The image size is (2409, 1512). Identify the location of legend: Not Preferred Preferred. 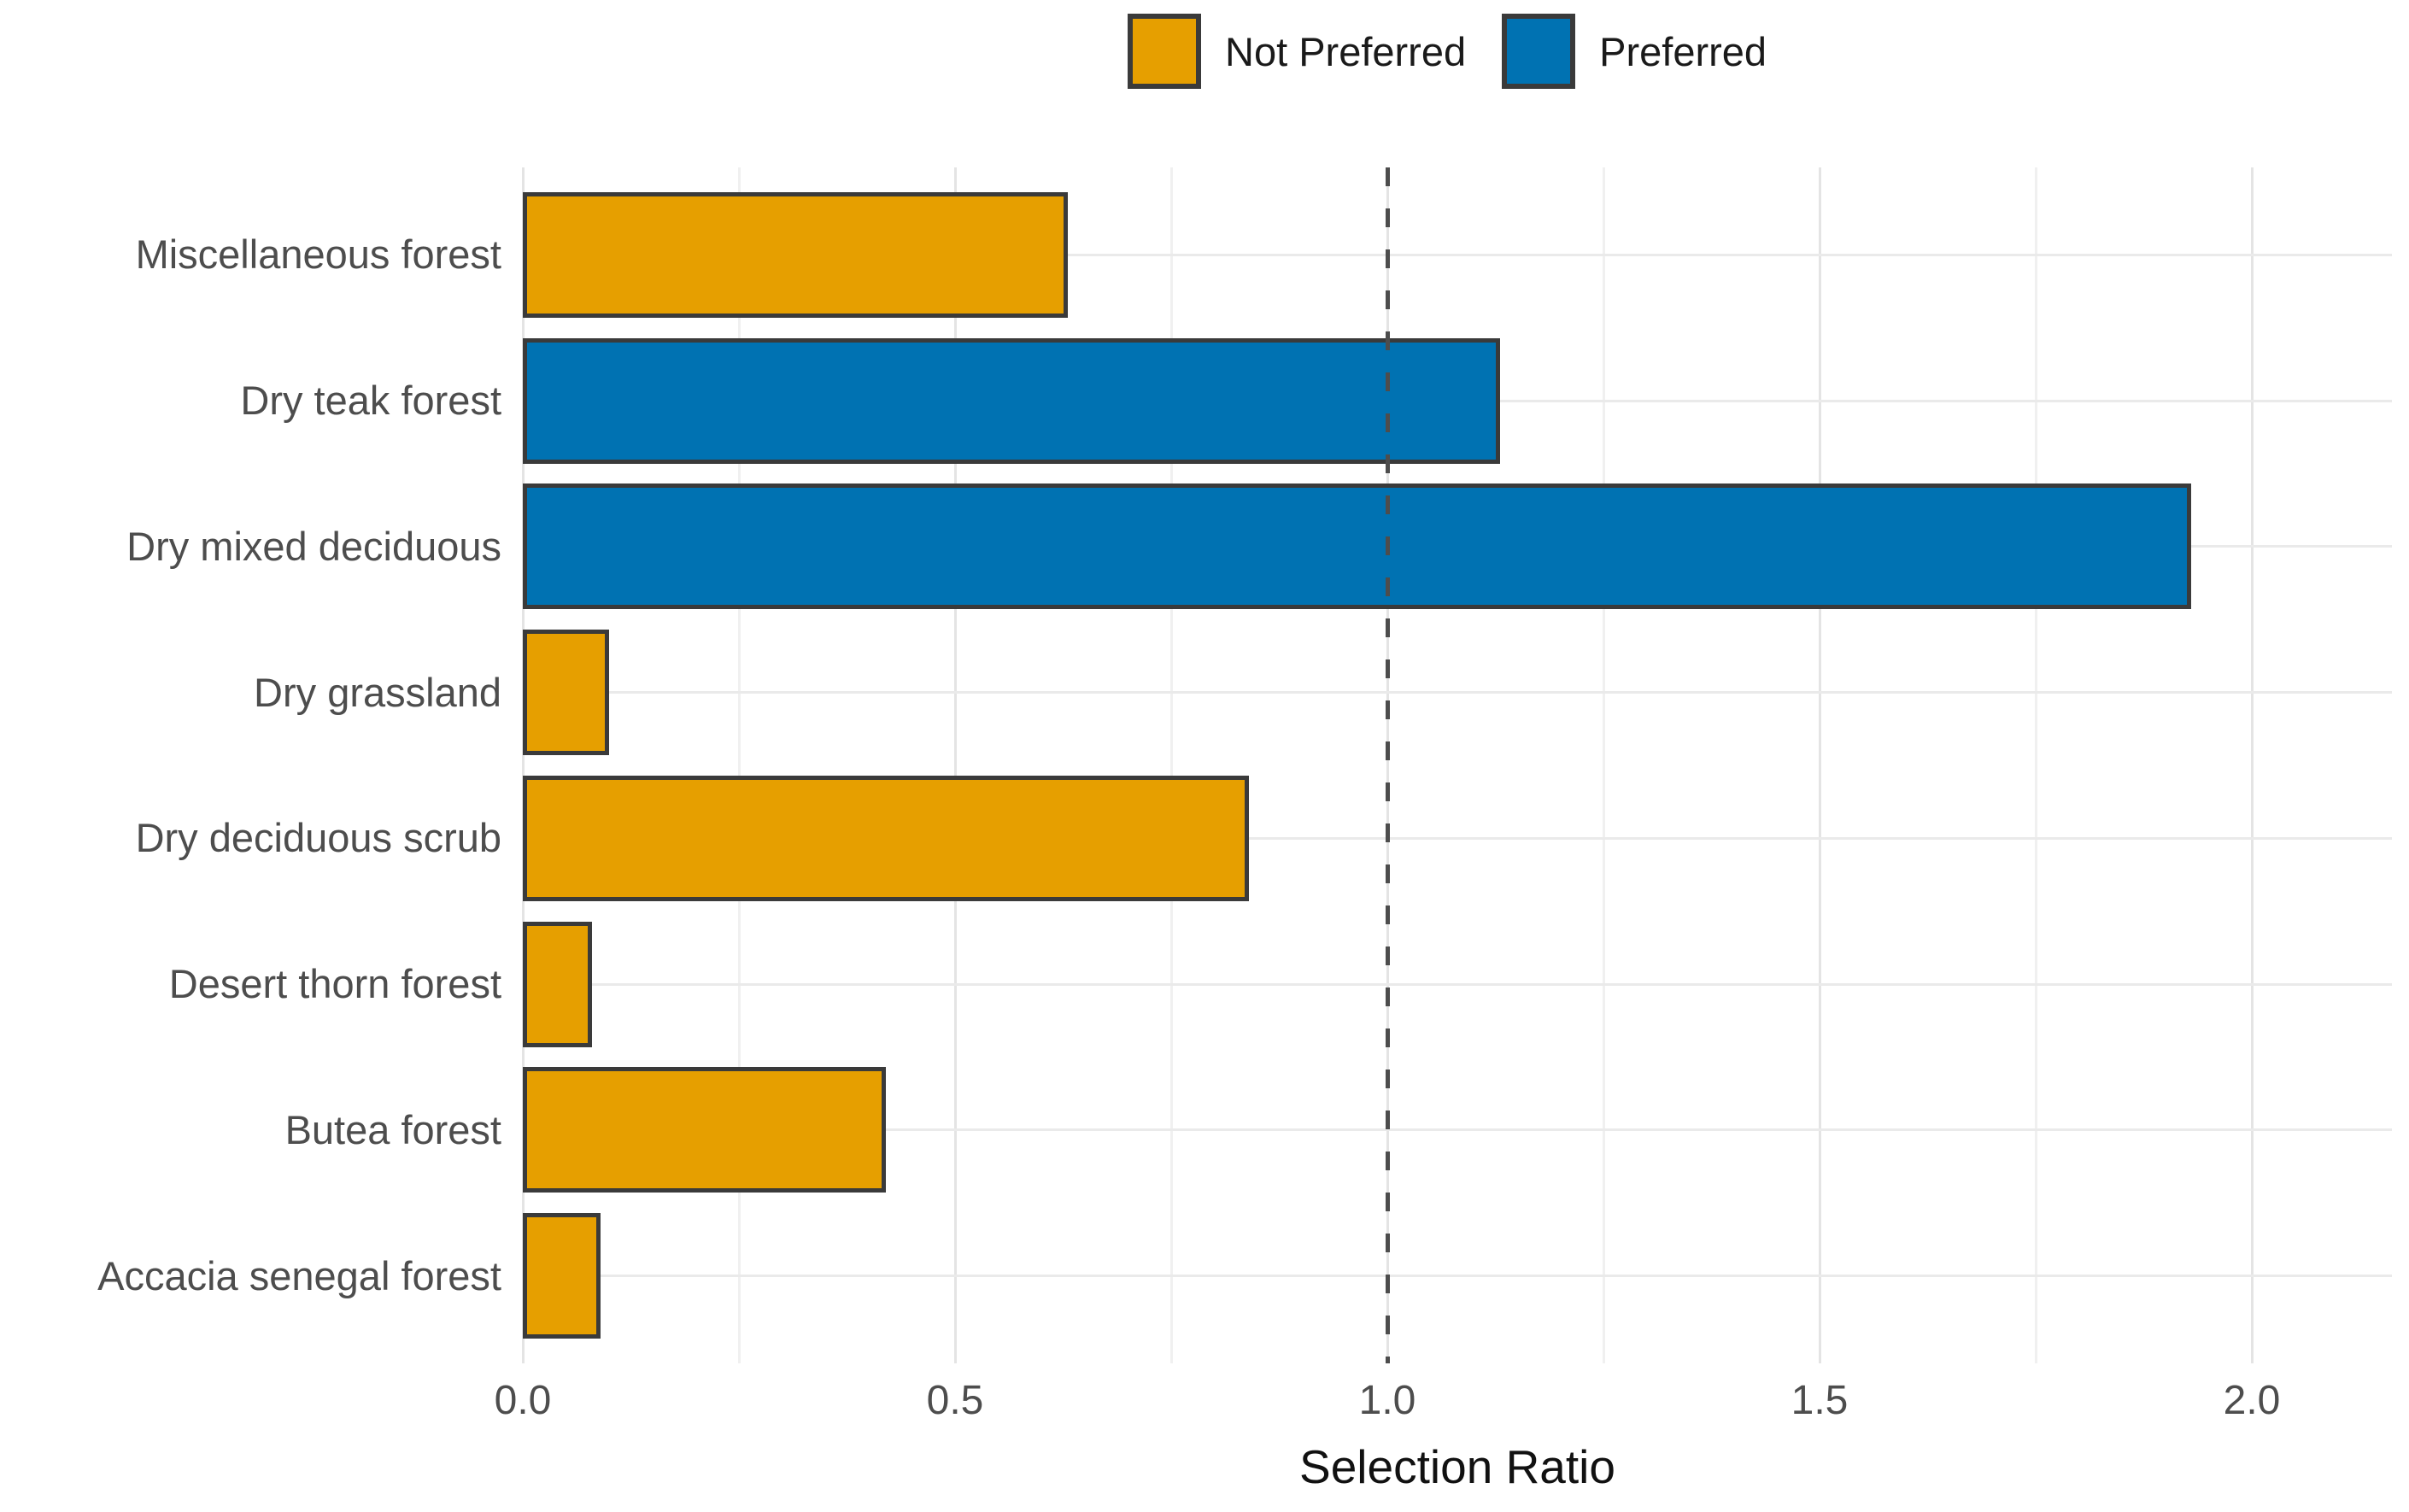
(1447, 51).